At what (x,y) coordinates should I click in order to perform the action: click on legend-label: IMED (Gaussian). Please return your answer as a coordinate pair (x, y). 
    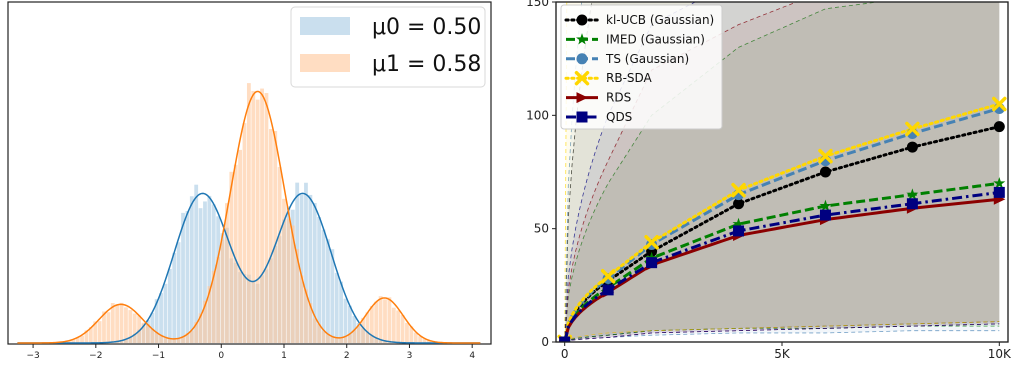
    Looking at the image, I should click on (655, 39).